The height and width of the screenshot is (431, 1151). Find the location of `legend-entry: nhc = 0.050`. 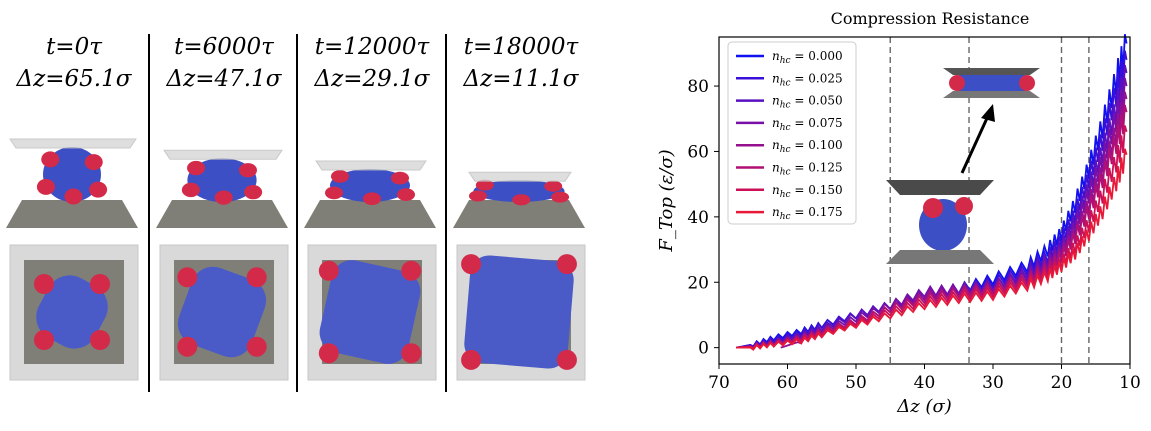

legend-entry: nhc = 0.050 is located at coordinates (807, 102).